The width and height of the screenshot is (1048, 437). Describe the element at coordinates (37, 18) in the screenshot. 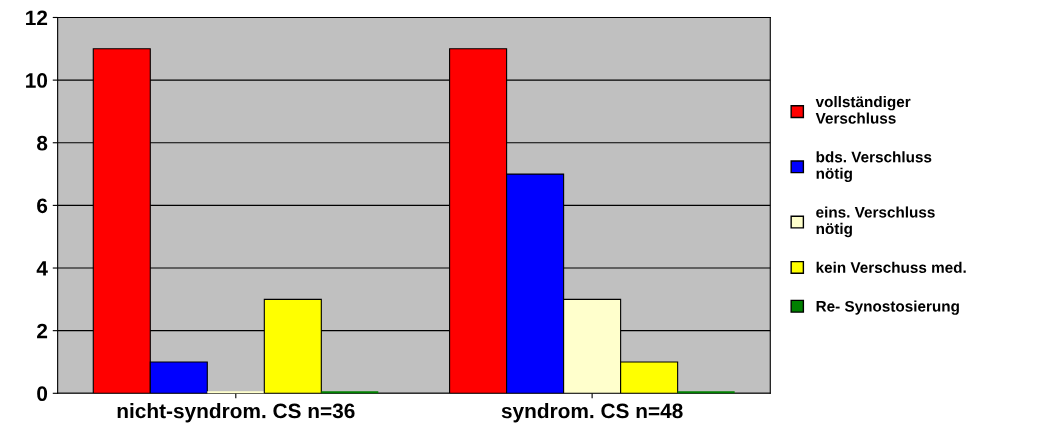

I see `y-tick-label: 12` at that location.